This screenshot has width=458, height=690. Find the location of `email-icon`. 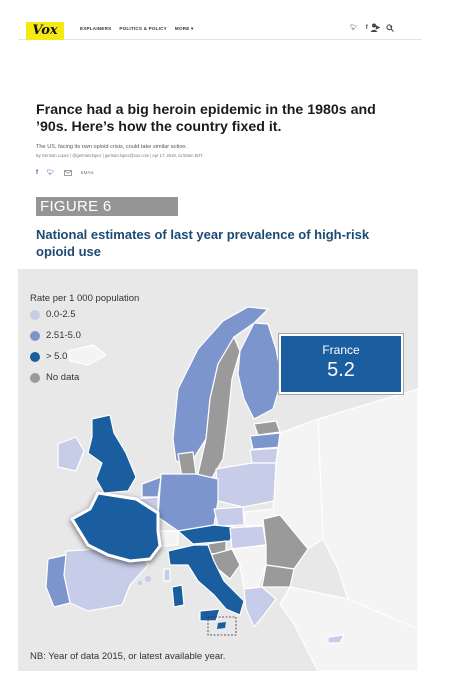

email-icon is located at coordinates (67, 172).